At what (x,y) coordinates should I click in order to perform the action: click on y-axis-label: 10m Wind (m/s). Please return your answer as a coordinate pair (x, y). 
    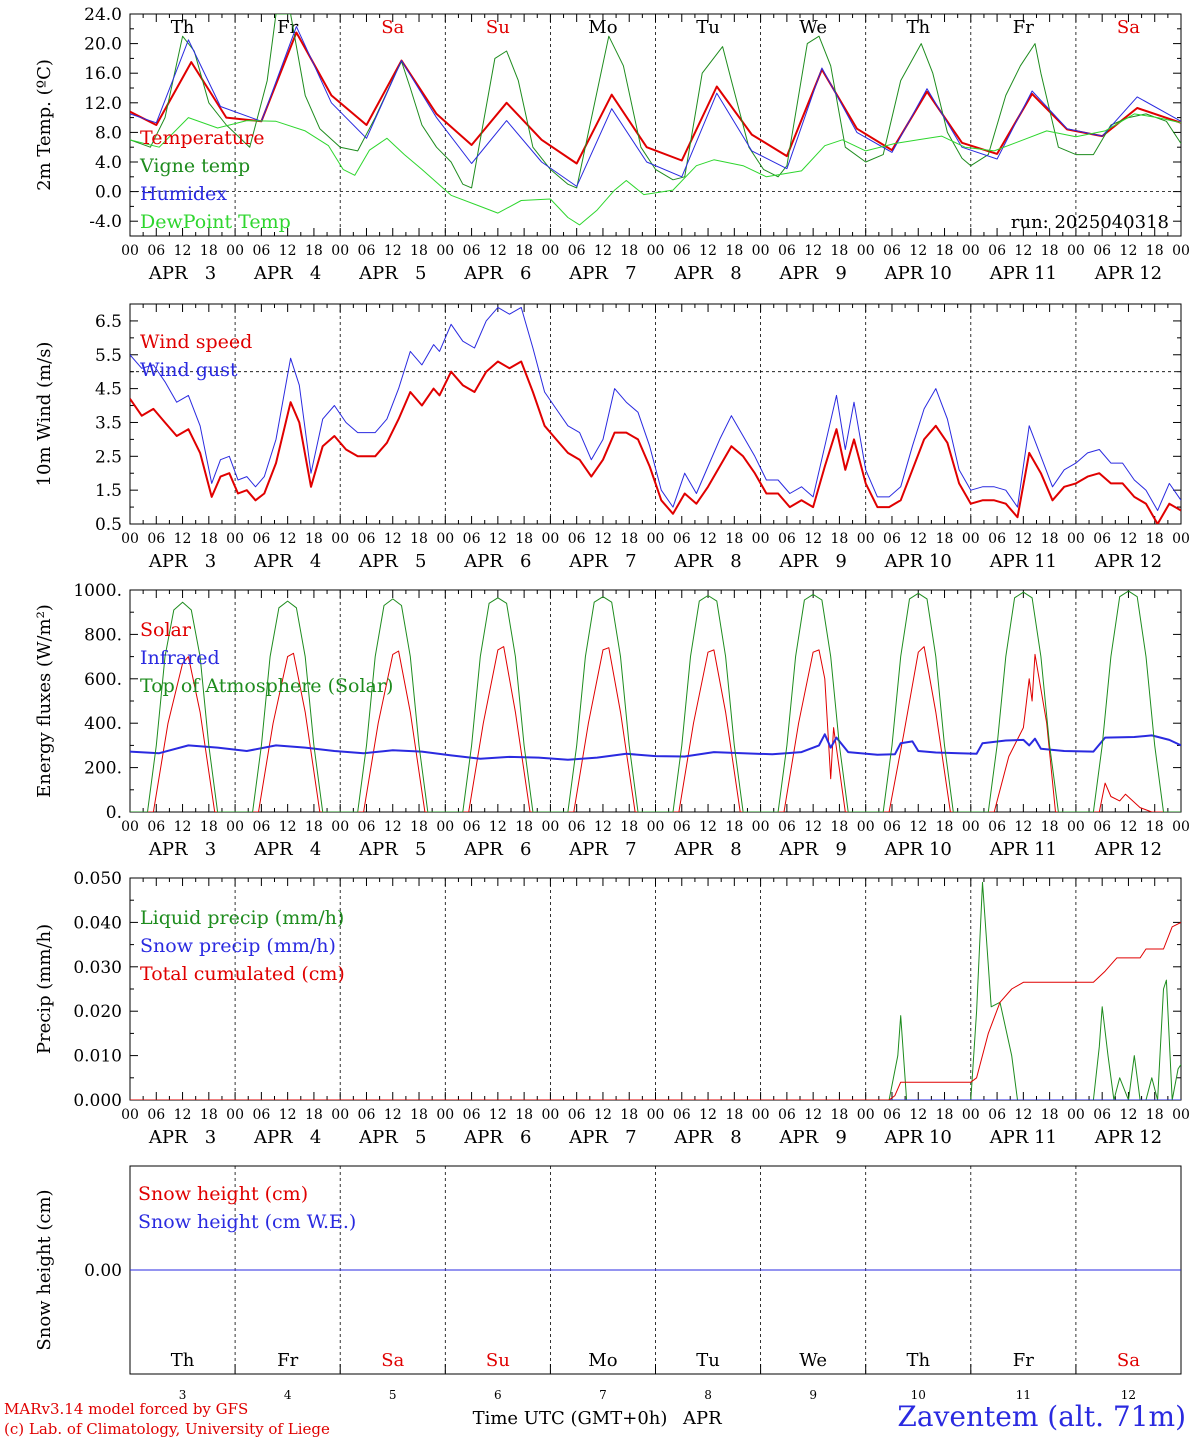
    Looking at the image, I should click on (44, 414).